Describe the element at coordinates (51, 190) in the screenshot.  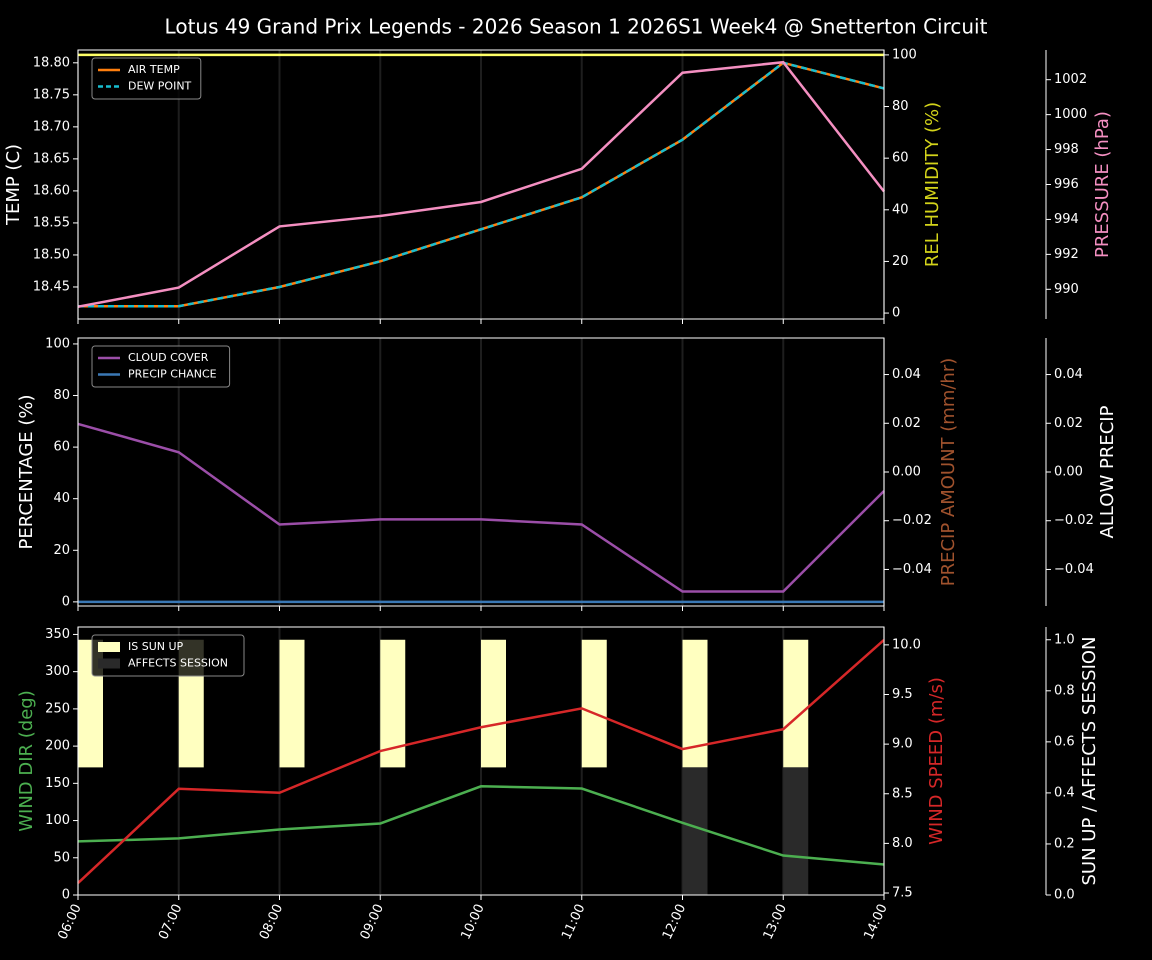
I see `y-tick-label: 18.60` at that location.